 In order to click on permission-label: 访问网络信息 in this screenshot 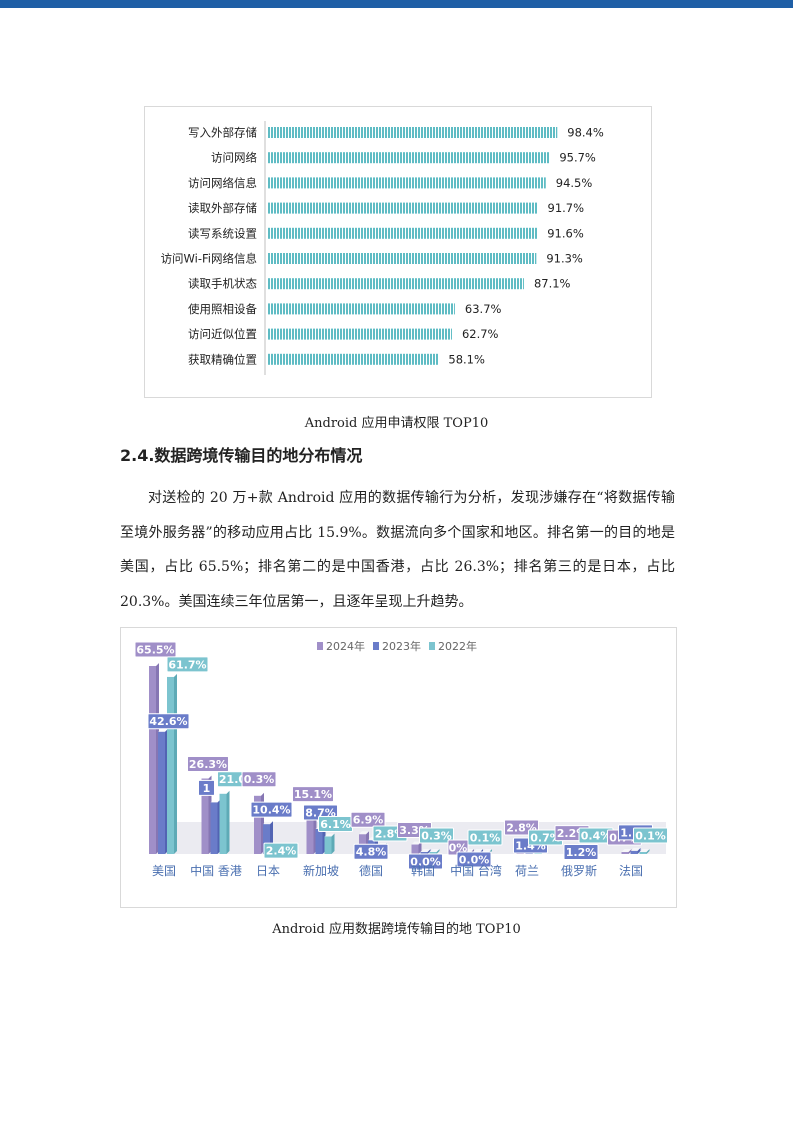, I will do `click(222, 183)`.